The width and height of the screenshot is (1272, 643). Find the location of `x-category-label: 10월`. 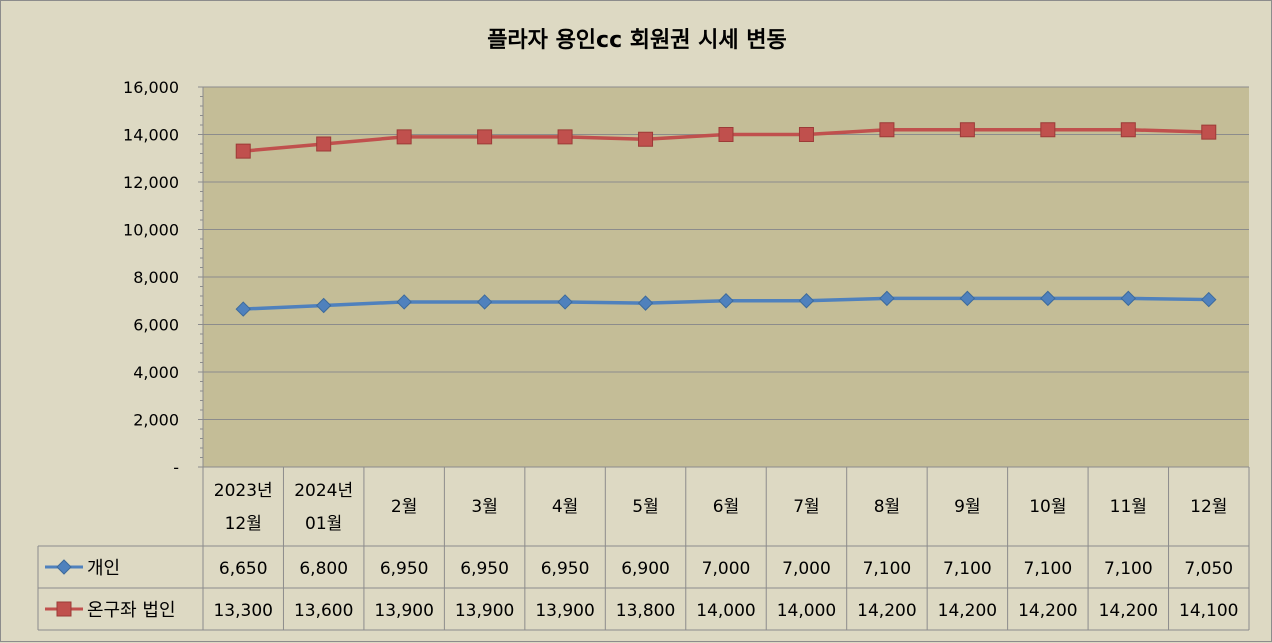

x-category-label: 10월 is located at coordinates (1047, 507).